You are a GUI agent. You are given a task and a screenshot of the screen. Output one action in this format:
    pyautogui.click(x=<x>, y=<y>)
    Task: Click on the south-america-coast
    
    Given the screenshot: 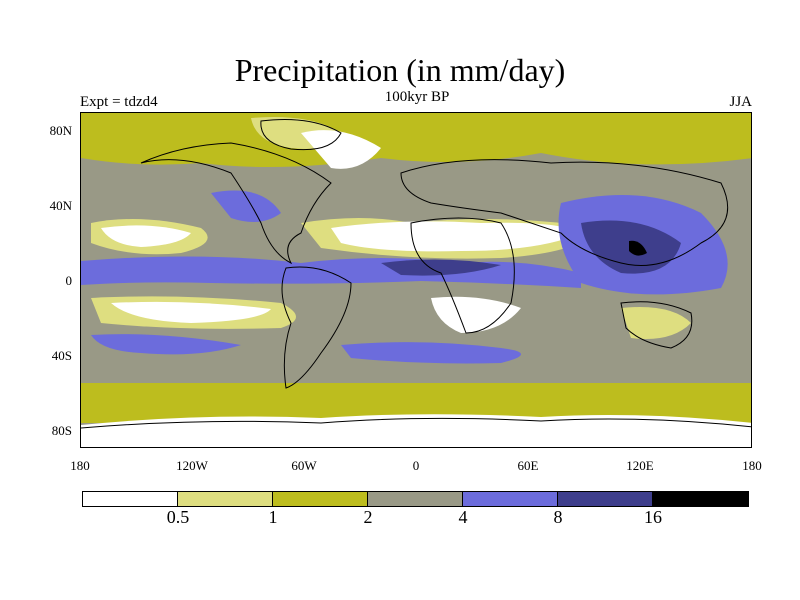 What is the action you would take?
    pyautogui.click(x=316, y=327)
    